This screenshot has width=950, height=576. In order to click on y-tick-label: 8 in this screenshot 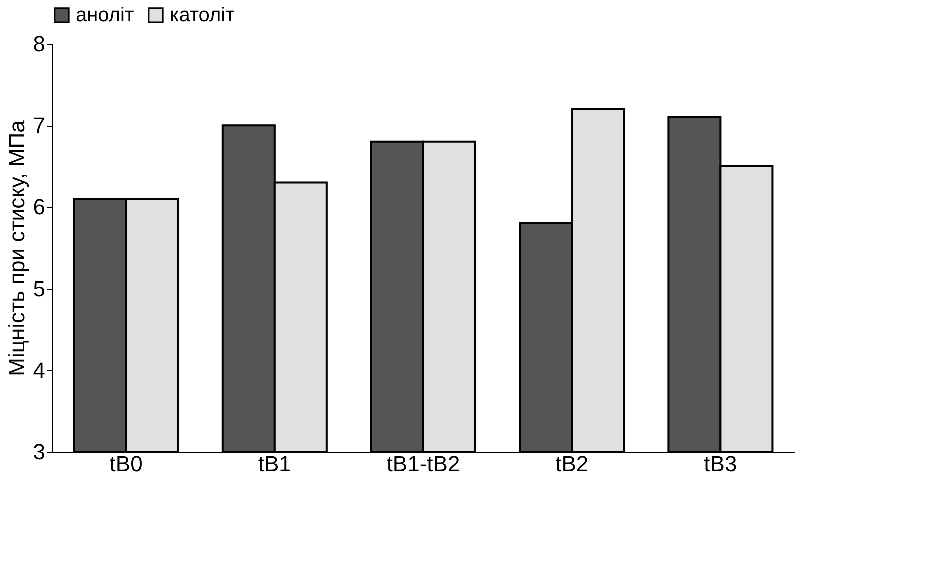, I will do `click(39, 44)`.